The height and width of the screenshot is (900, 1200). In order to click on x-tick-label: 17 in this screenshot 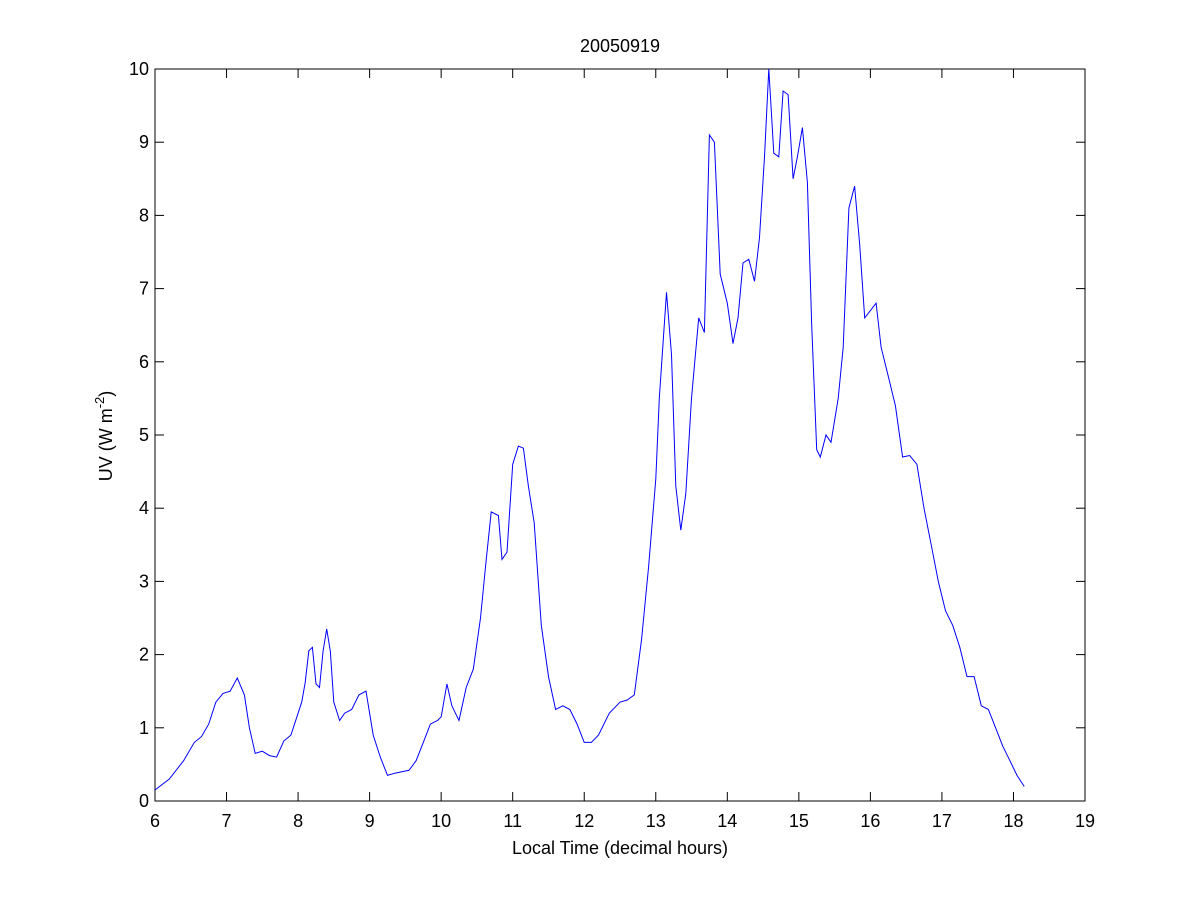, I will do `click(942, 821)`.